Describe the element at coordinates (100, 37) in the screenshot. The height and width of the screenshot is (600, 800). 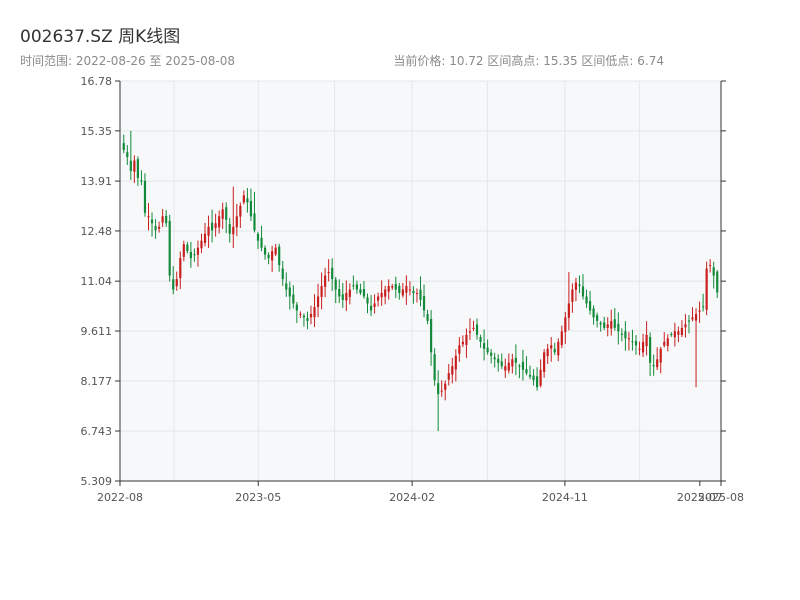
I see `chart-title: 002637.SZ 周K线图` at that location.